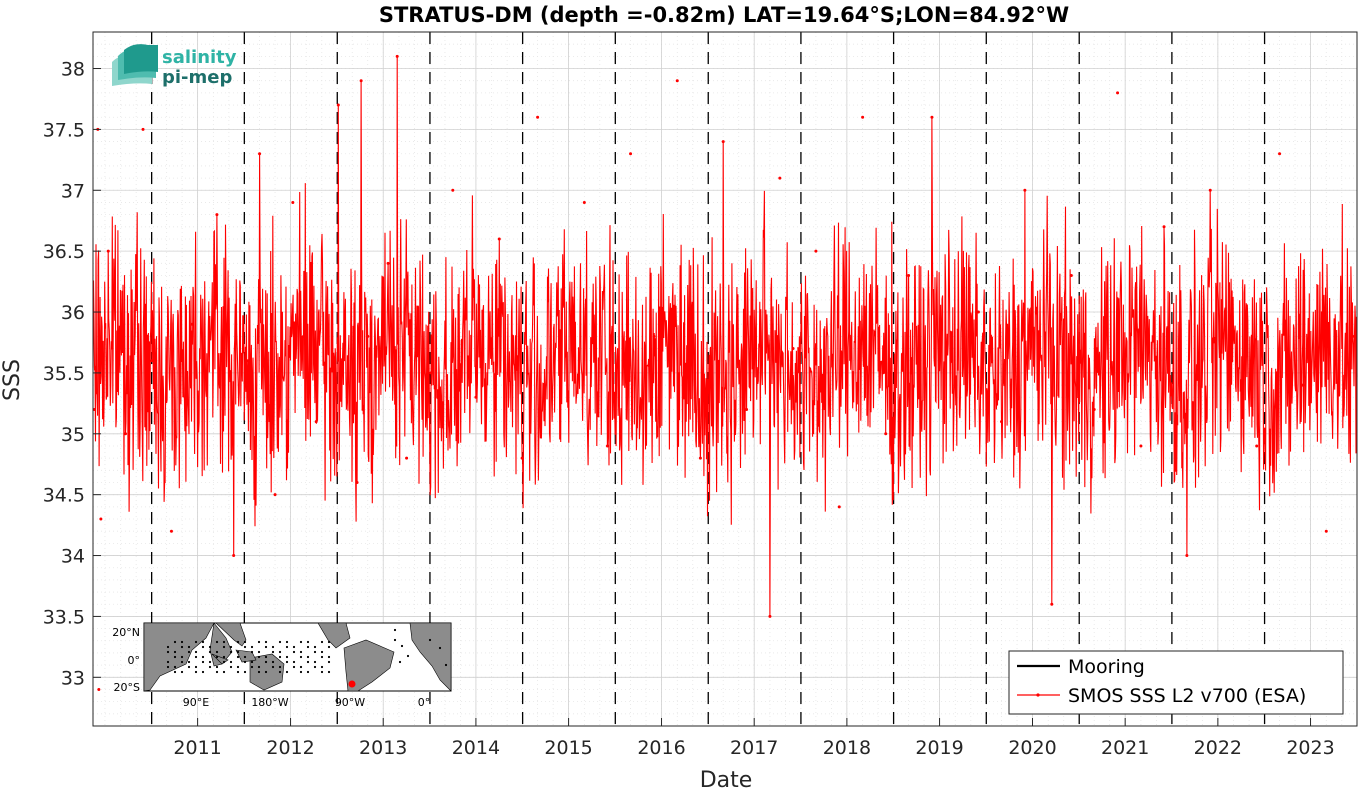 The height and width of the screenshot is (790, 1359). Describe the element at coordinates (1218, 748) in the screenshot. I see `x-tick-label: 2022` at that location.